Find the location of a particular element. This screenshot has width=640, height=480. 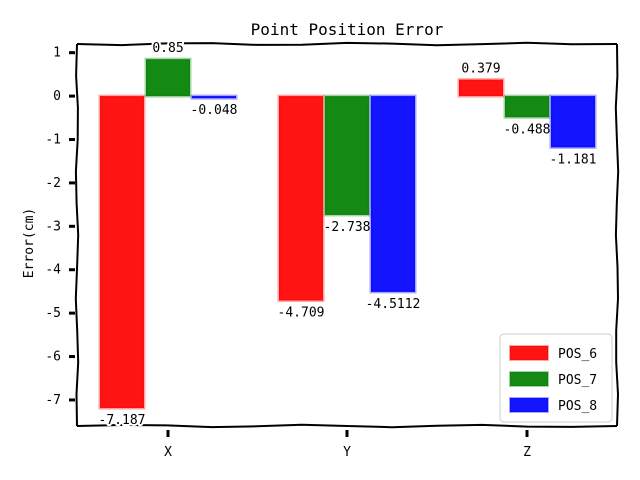

data-label-halo: -2.738 is located at coordinates (347, 227).